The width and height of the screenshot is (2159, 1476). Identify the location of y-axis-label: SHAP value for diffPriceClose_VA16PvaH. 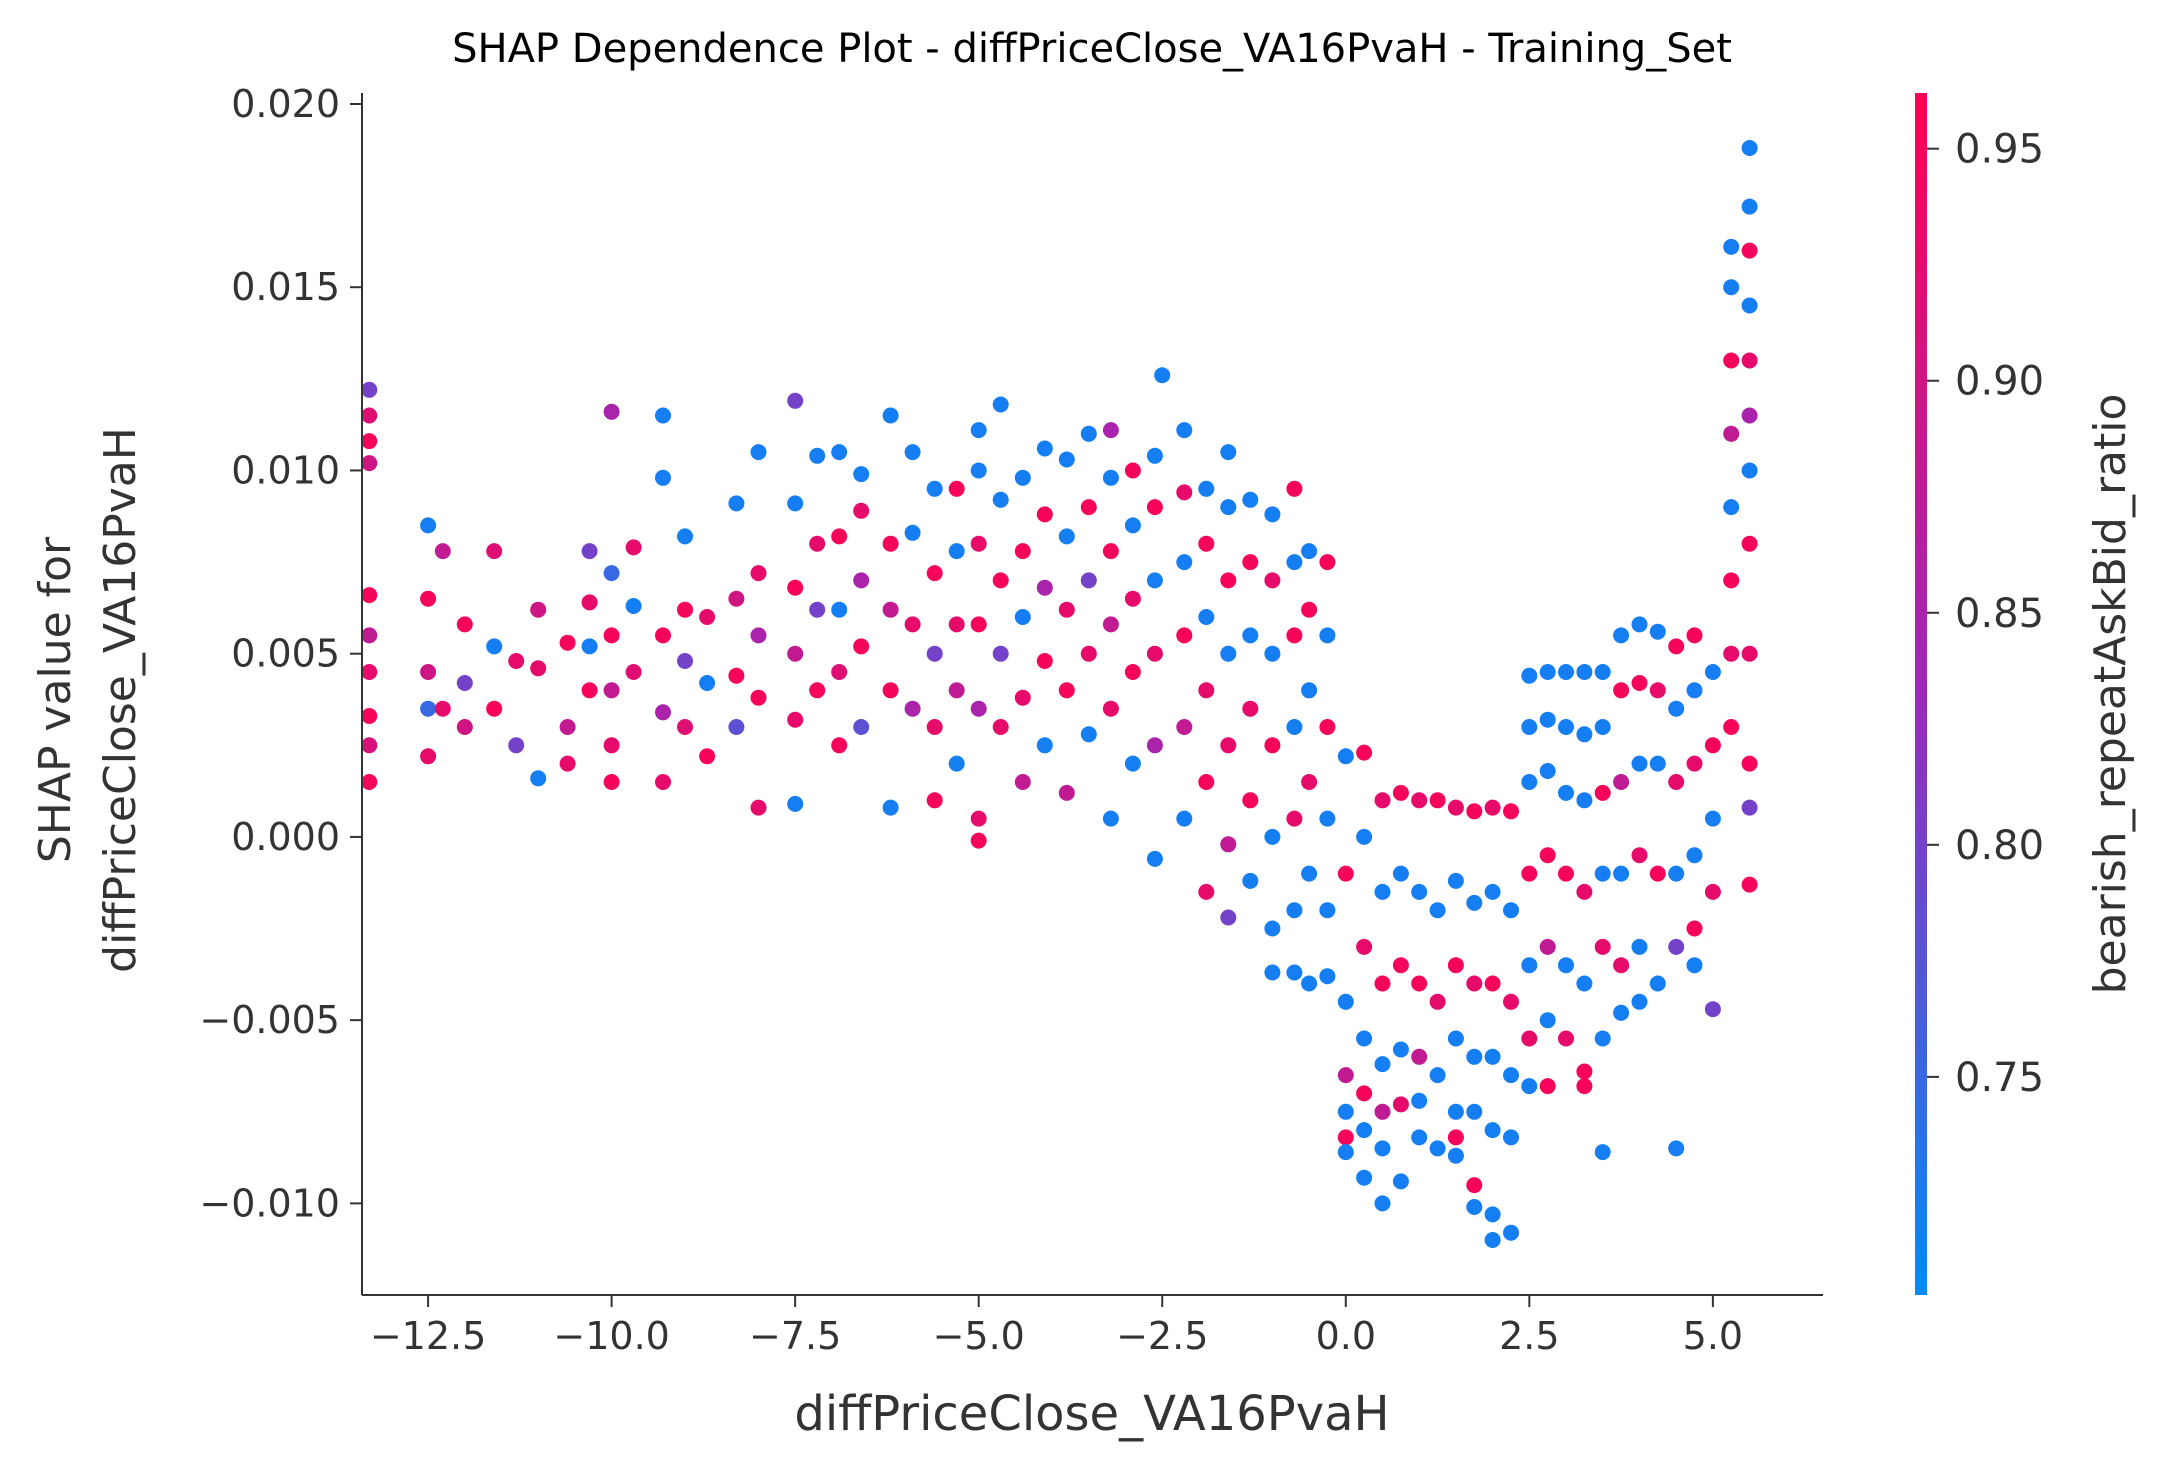
(88, 700).